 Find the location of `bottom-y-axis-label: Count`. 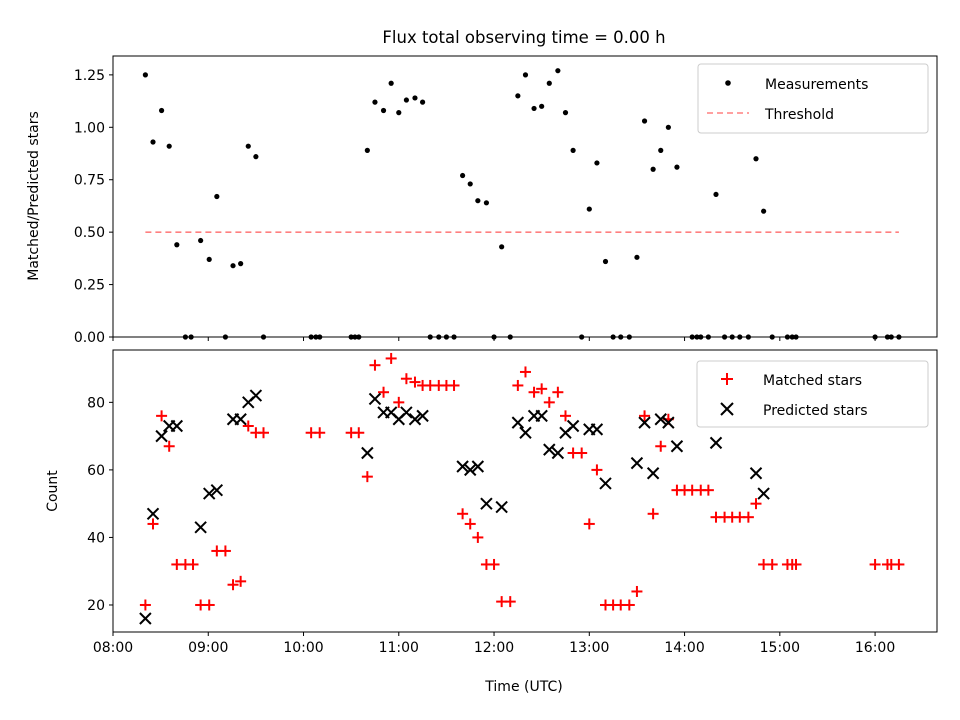

bottom-y-axis-label: Count is located at coordinates (53, 491).